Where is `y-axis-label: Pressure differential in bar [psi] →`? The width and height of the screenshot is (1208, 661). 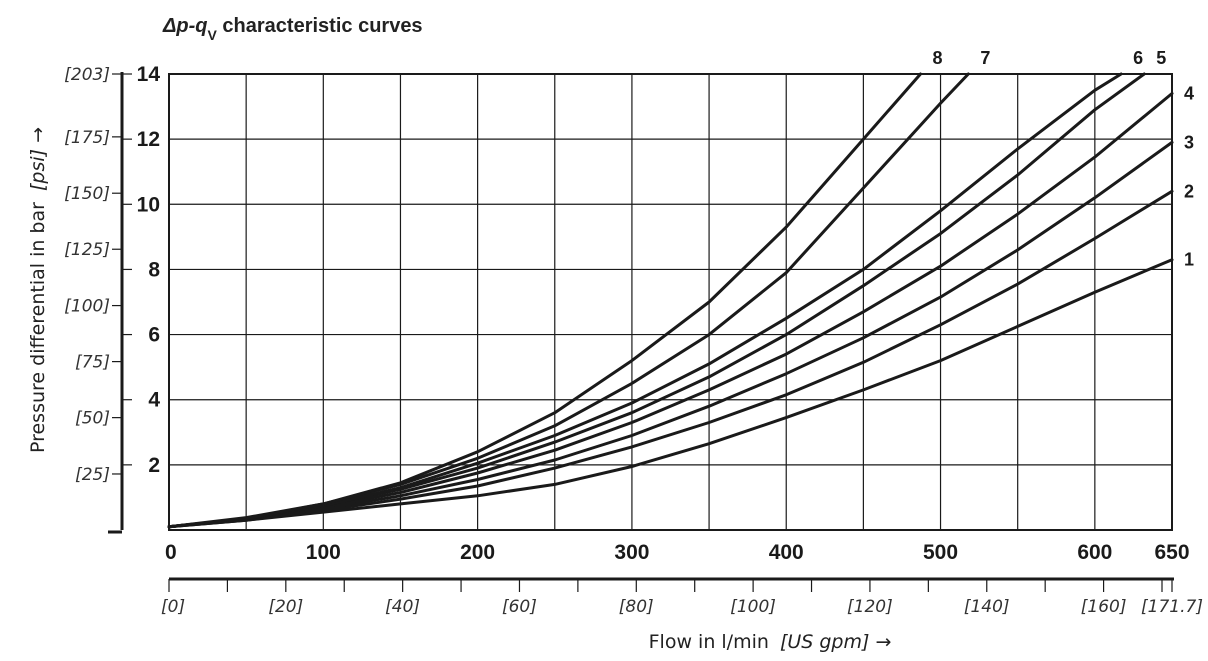 y-axis-label: Pressure differential in bar [psi] → is located at coordinates (38, 290).